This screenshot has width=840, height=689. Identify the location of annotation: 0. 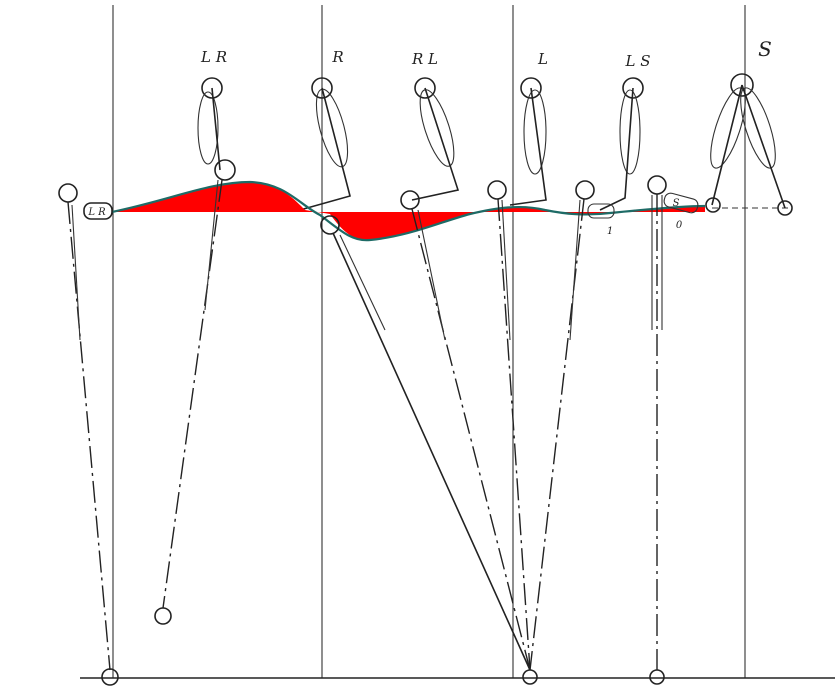
(679, 225).